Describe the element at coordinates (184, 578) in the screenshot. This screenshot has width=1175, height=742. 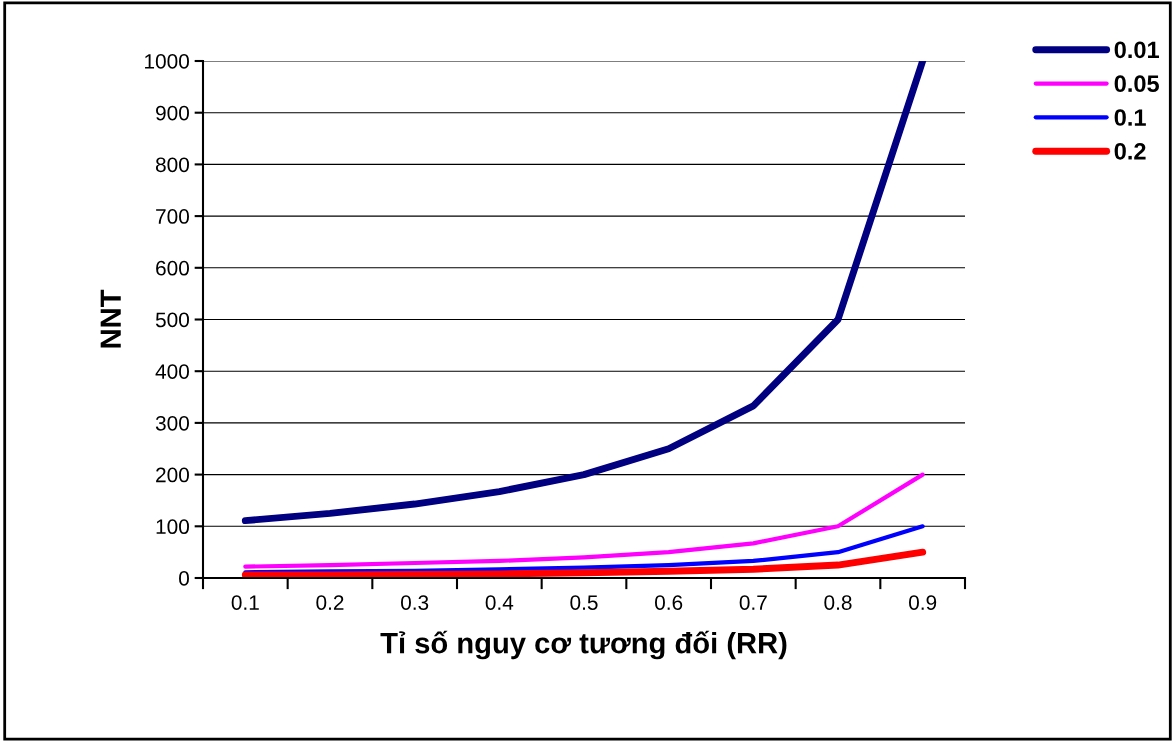
I see `y-tick-label: 0` at that location.